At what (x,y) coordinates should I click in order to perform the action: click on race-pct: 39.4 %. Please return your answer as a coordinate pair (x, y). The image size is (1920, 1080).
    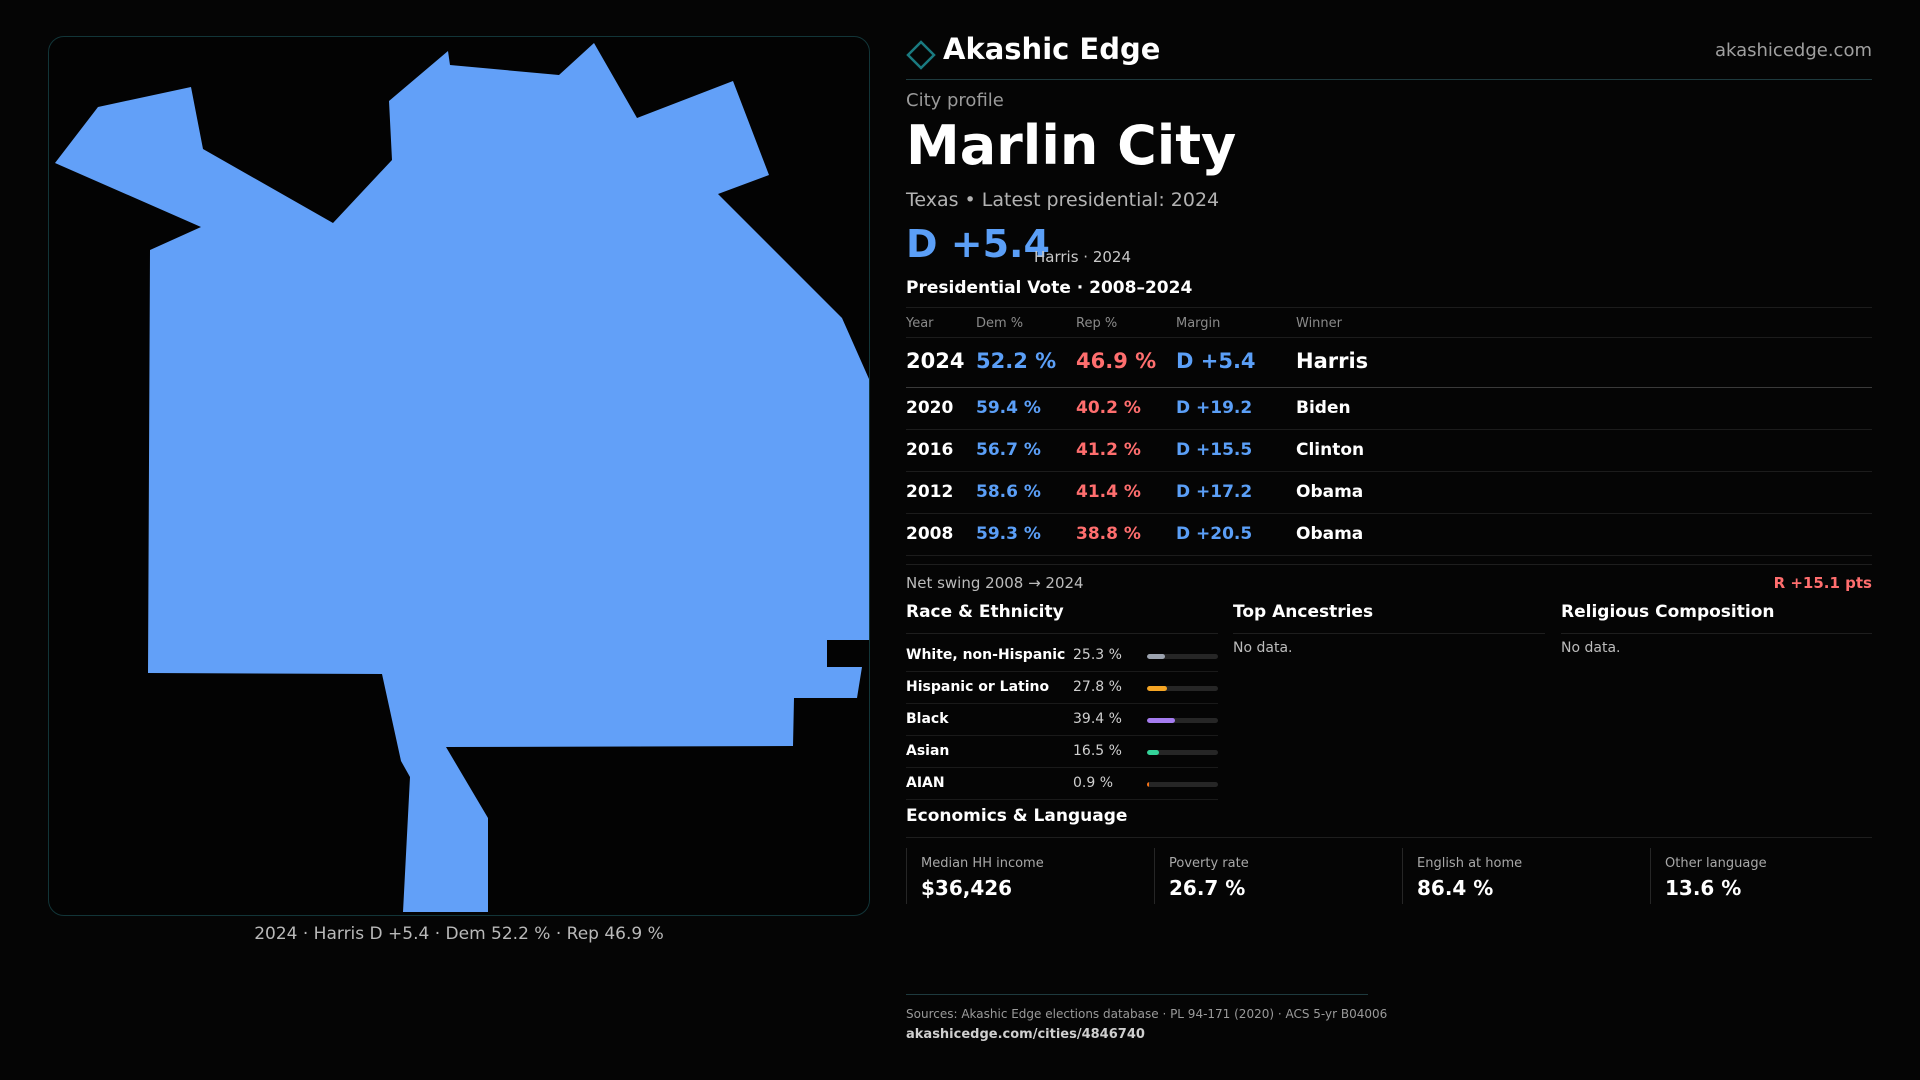
    Looking at the image, I should click on (1097, 719).